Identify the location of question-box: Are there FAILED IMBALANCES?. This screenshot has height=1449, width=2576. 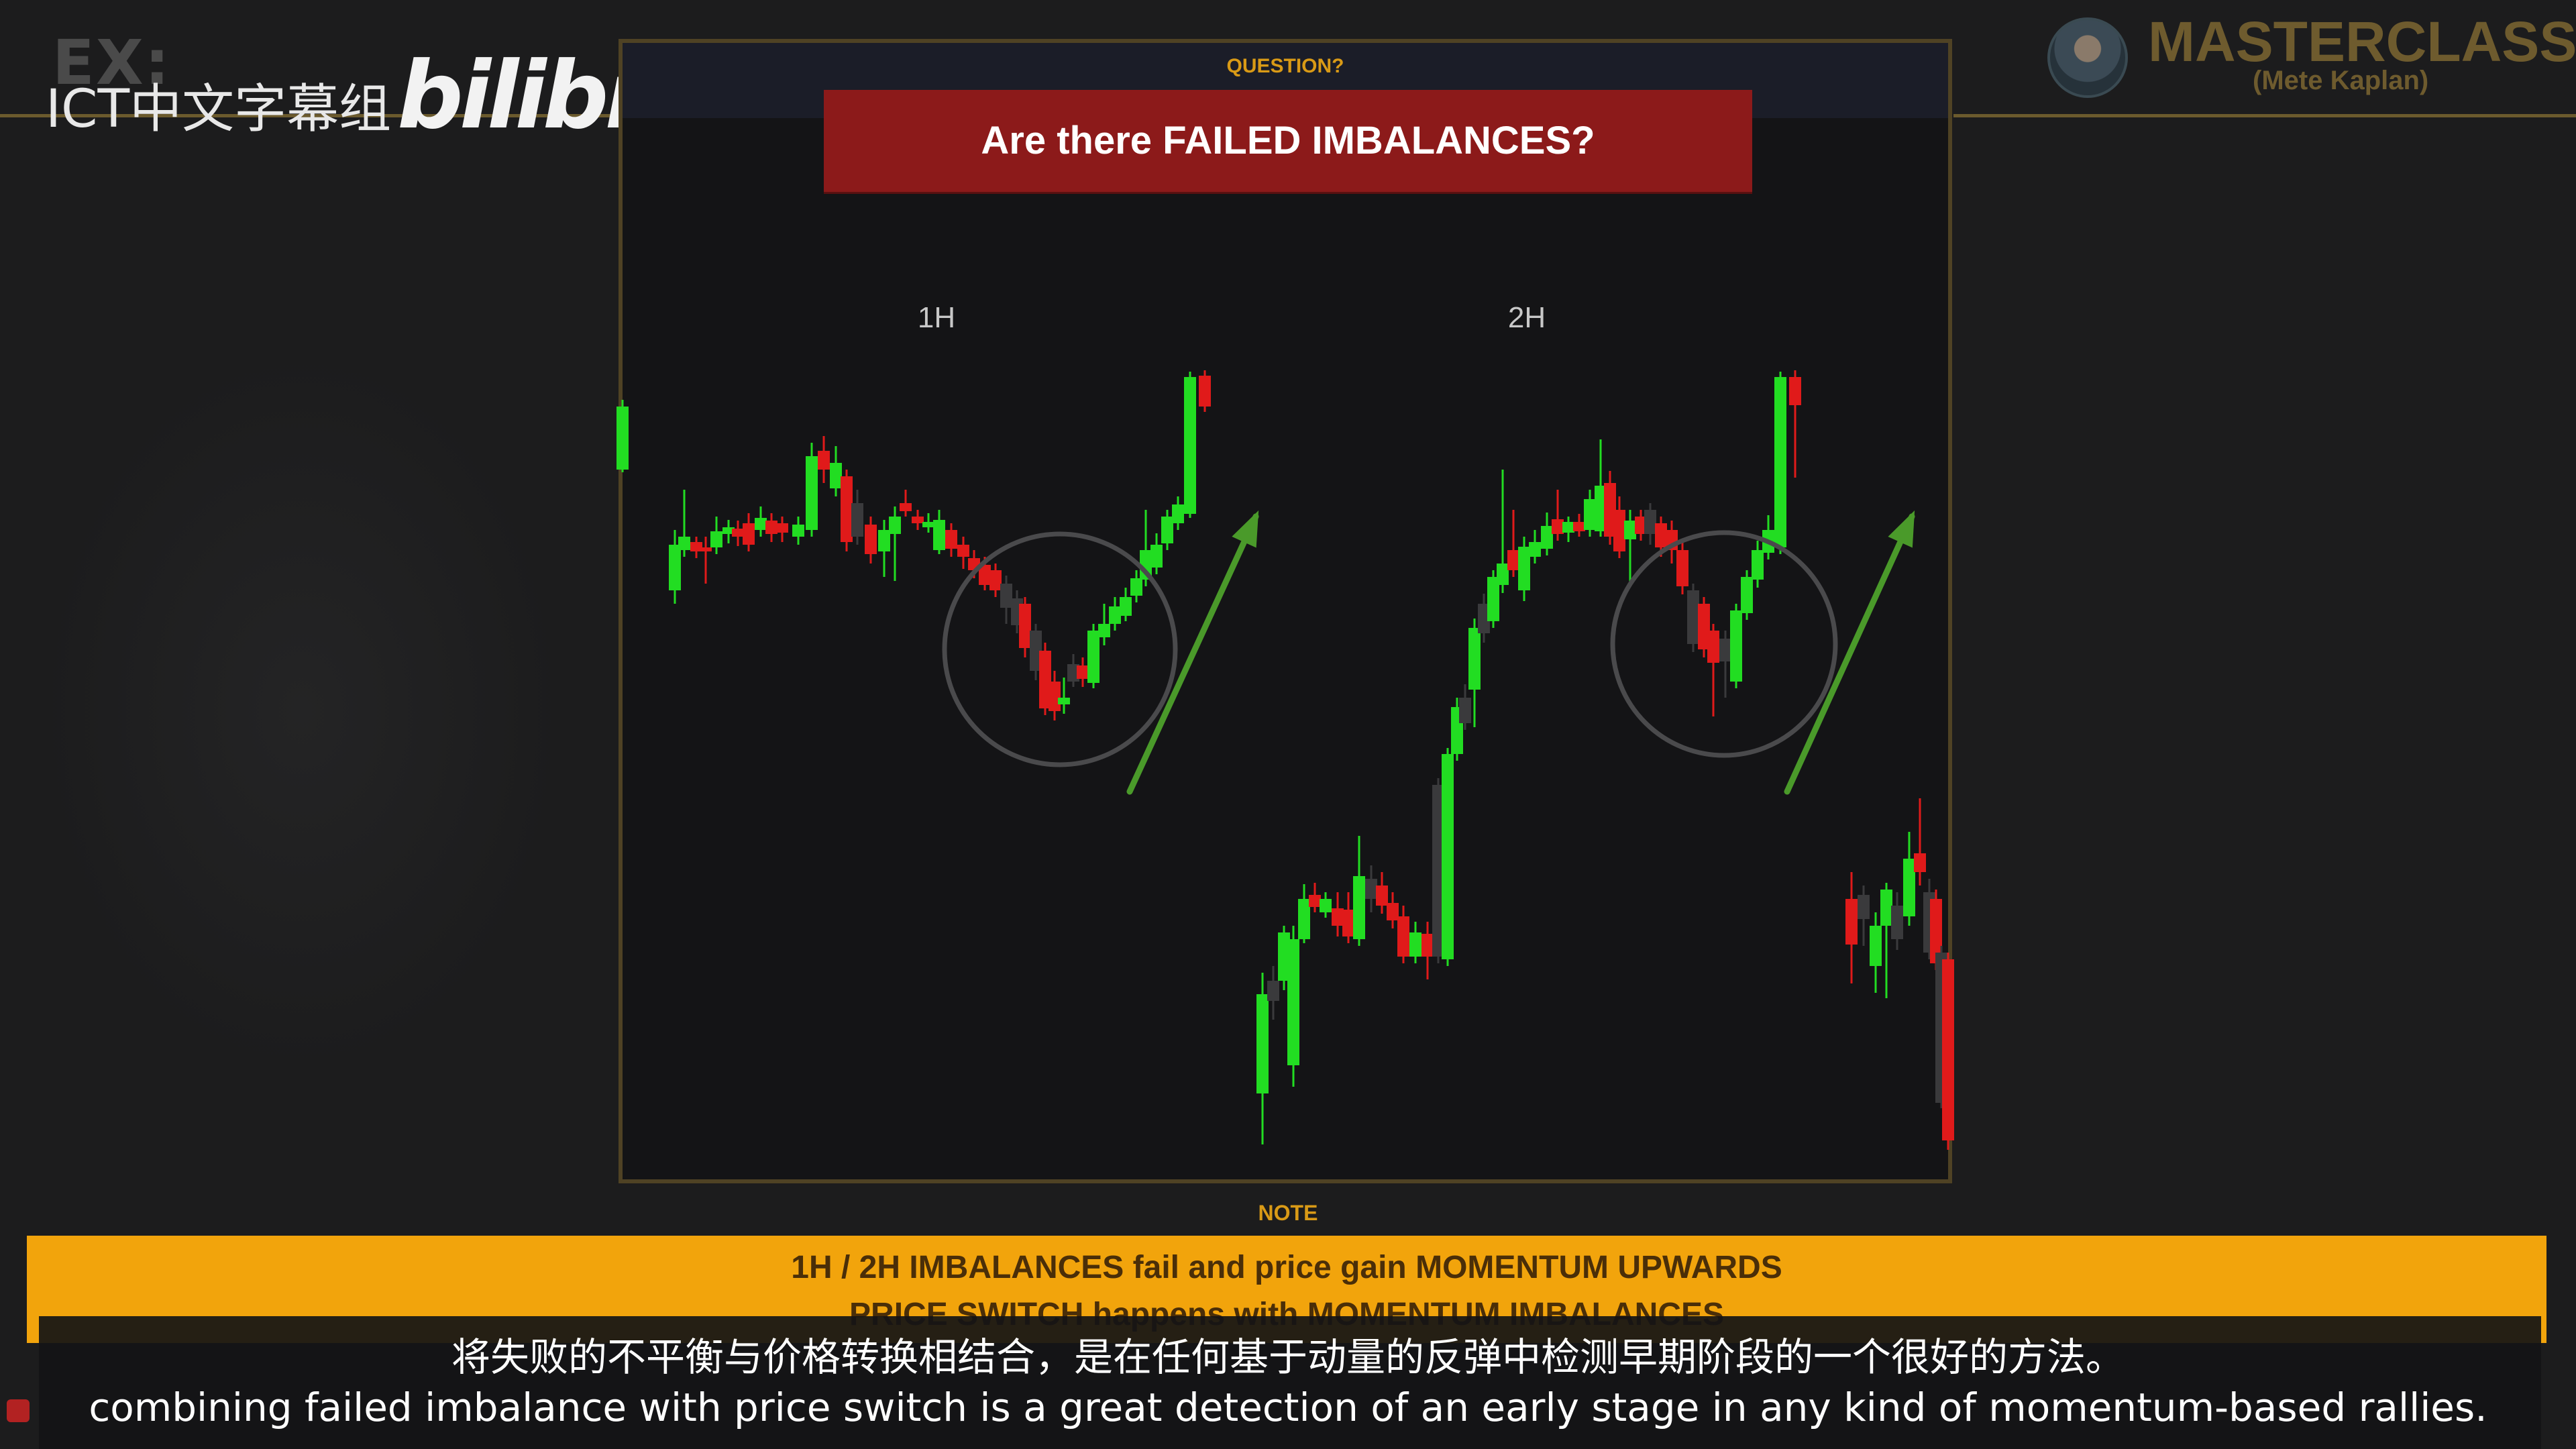
(1288, 141).